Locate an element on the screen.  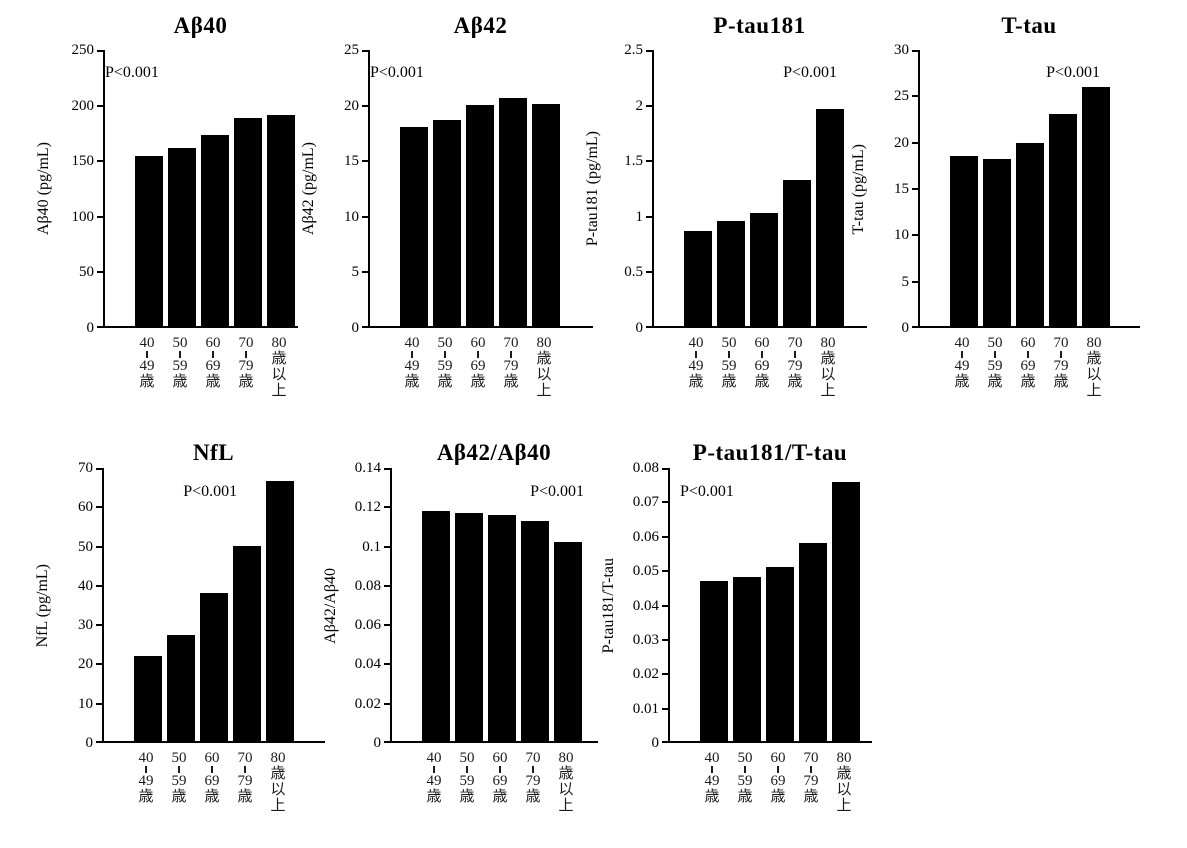
y-axis-label-column: T-tau (pg/mL) is located at coordinates (859, 189).